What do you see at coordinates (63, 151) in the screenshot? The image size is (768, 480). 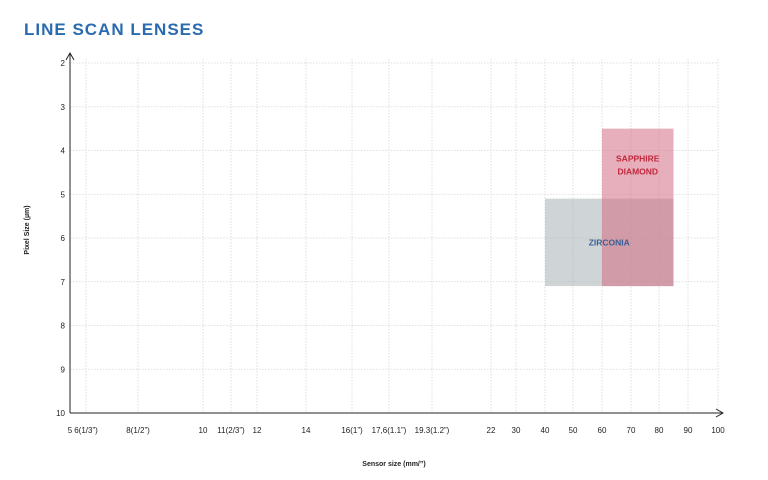 I see `y-tick-label: 4` at bounding box center [63, 151].